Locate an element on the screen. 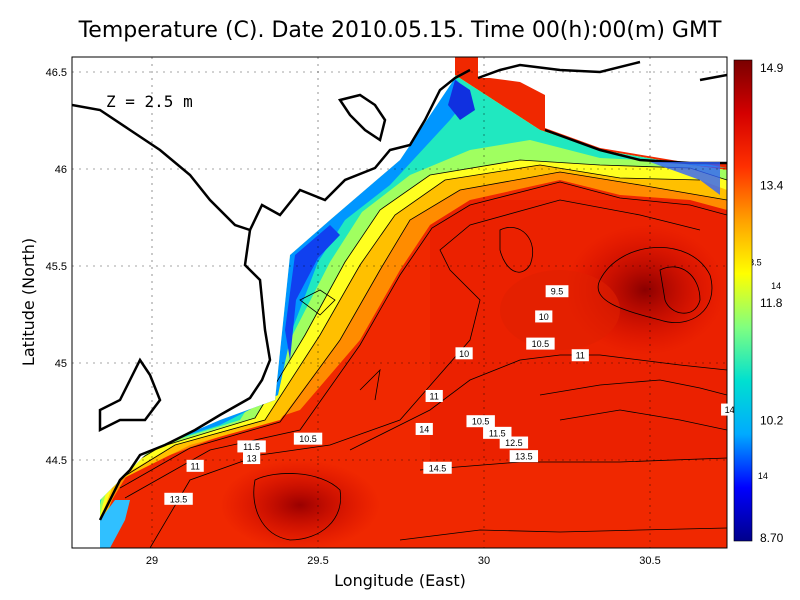  y-axis-label: Latitude (North) is located at coordinates (28, 302).